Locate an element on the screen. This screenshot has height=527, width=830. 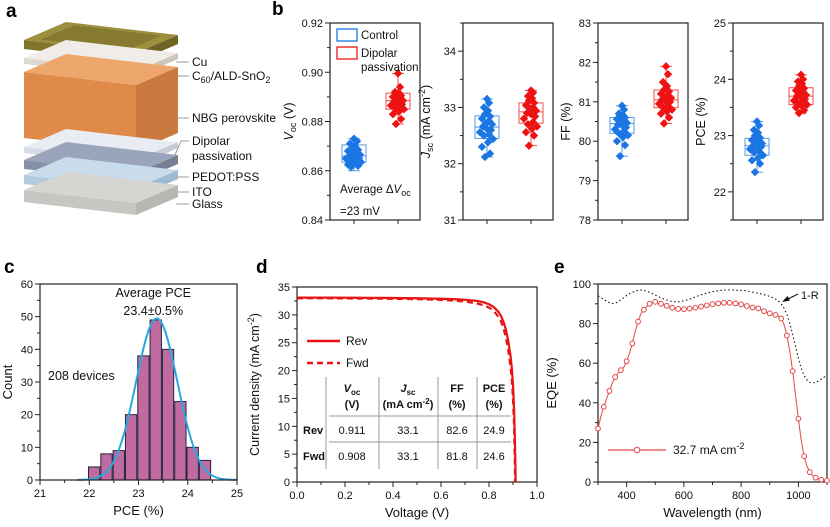
layer-label-cu: Cu is located at coordinates (199, 62).